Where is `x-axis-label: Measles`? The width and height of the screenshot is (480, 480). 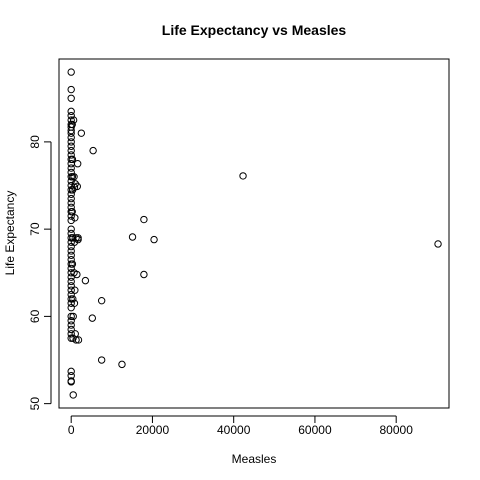
x-axis-label: Measles is located at coordinates (254, 459).